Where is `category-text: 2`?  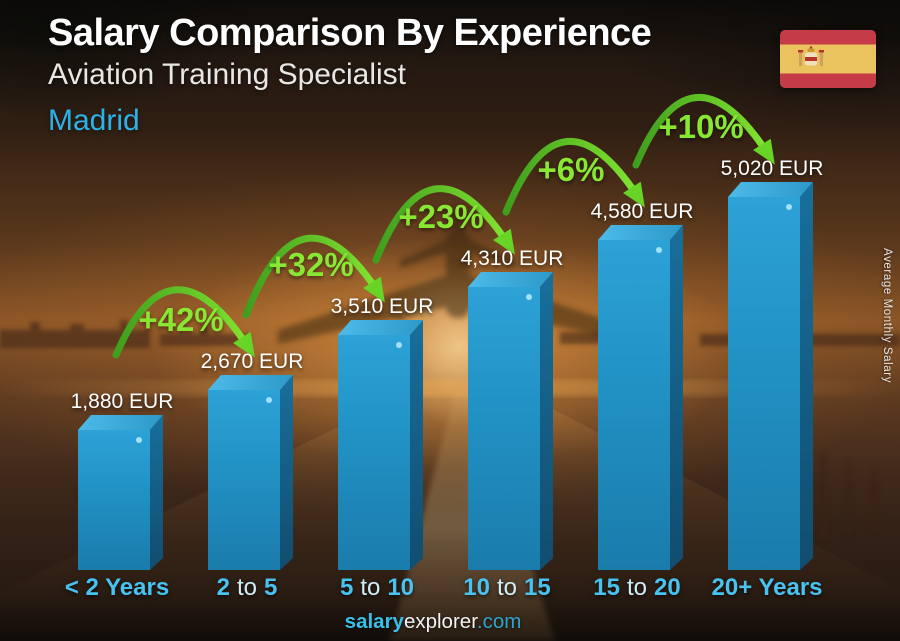 category-text: 2 is located at coordinates (223, 587).